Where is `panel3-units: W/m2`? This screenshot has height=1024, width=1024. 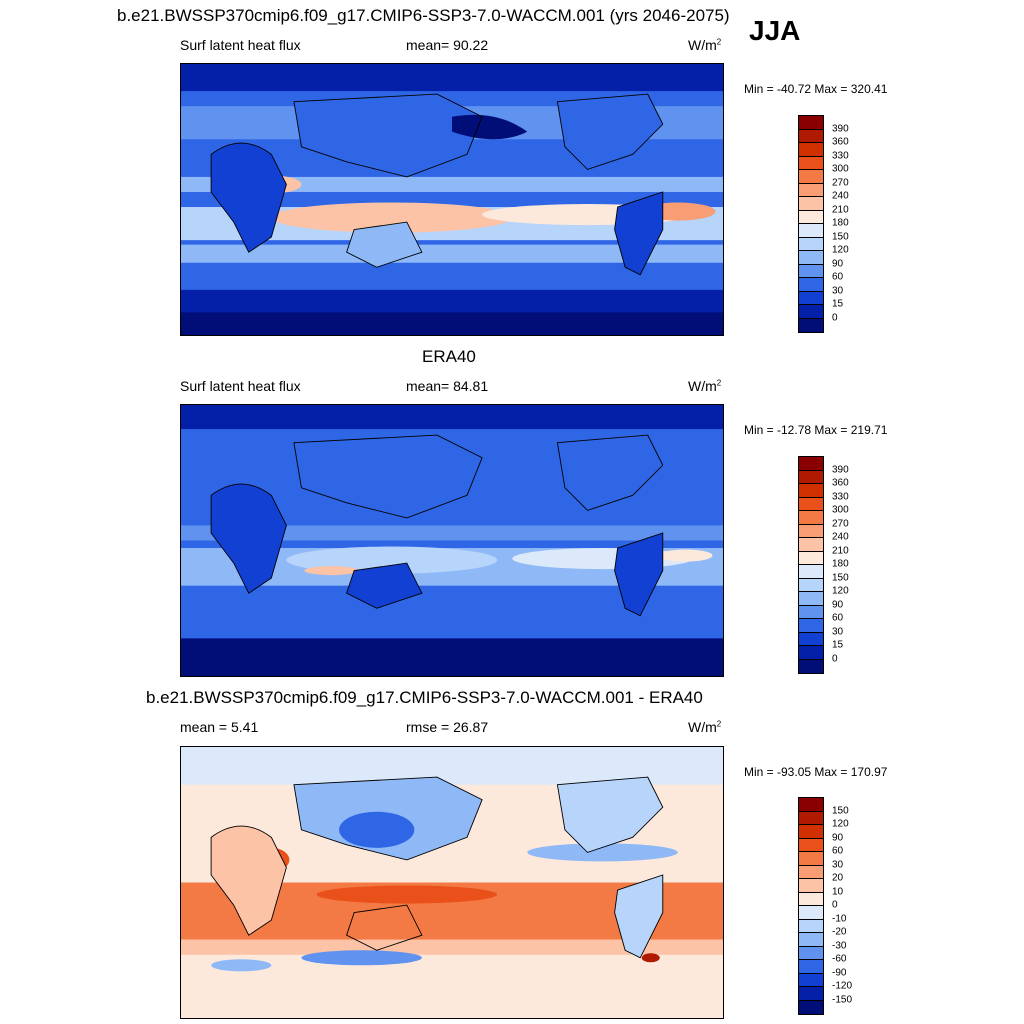 panel3-units: W/m2 is located at coordinates (705, 727).